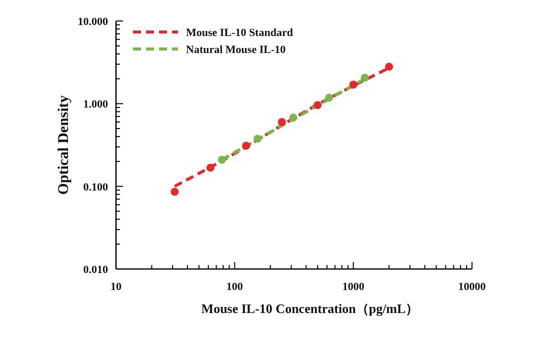 The height and width of the screenshot is (343, 540). I want to click on y-tick-label: 10.000, so click(93, 22).